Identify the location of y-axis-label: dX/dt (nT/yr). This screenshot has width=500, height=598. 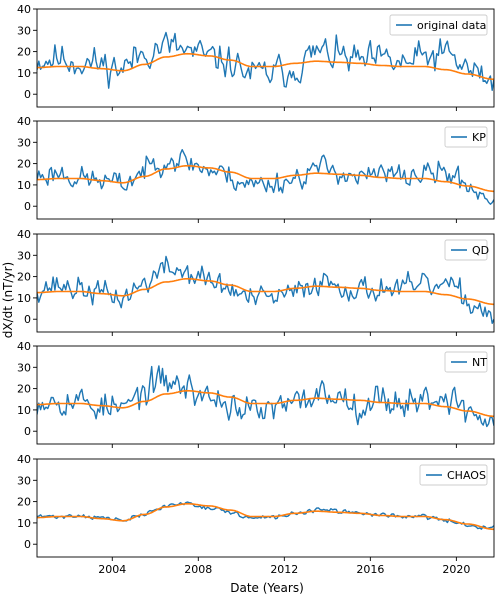
(8, 300).